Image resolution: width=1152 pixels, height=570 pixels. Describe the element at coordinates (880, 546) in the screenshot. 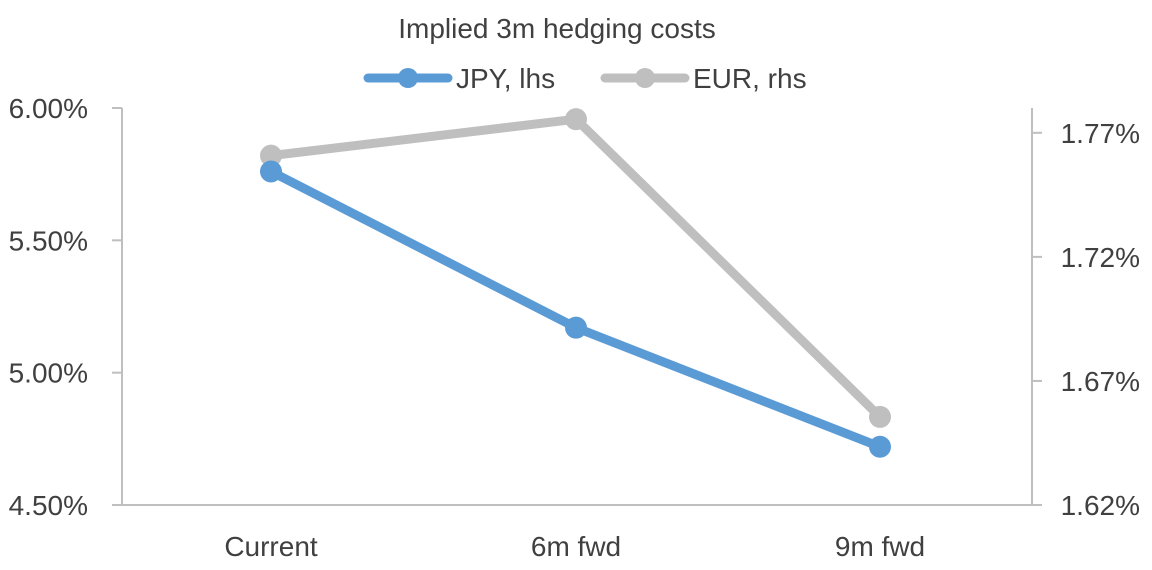

I see `x-tick-label: 9m fwd` at that location.